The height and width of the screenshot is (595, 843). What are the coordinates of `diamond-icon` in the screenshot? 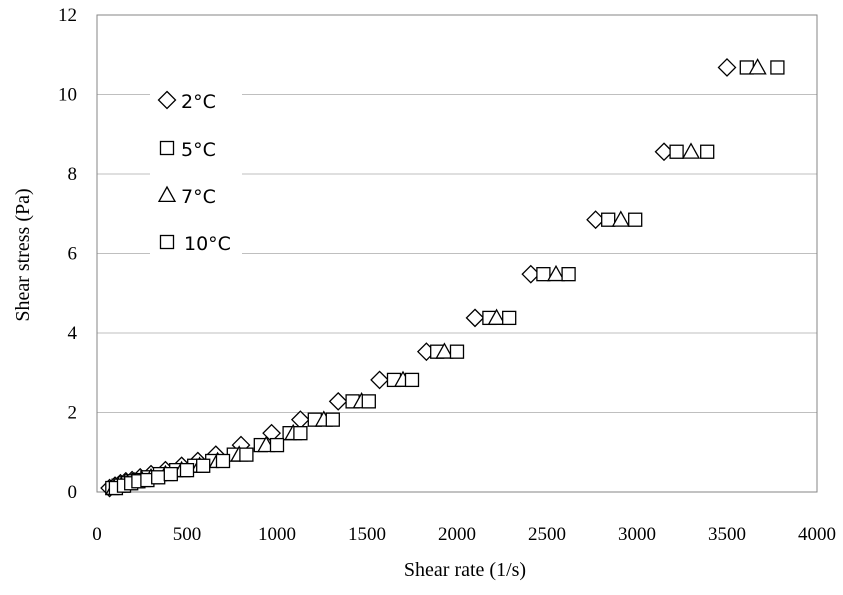 It's located at (167, 100).